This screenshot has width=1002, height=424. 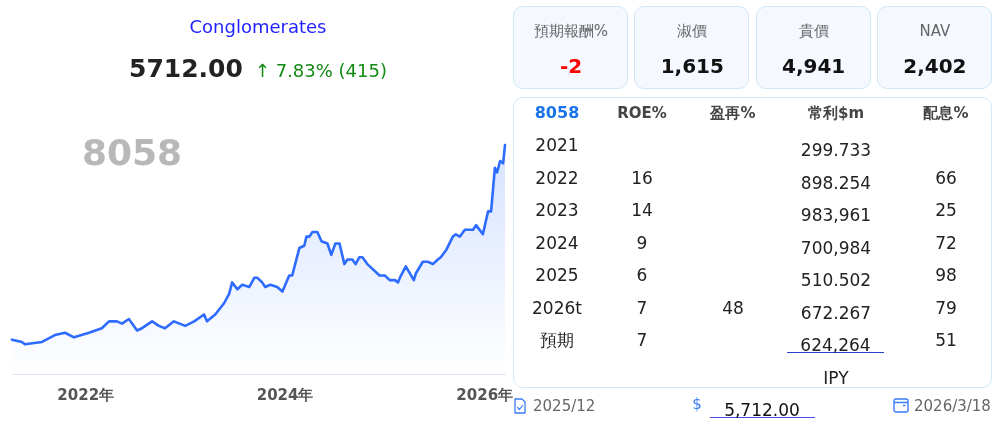 What do you see at coordinates (733, 307) in the screenshot?
I see `data-label: 48` at bounding box center [733, 307].